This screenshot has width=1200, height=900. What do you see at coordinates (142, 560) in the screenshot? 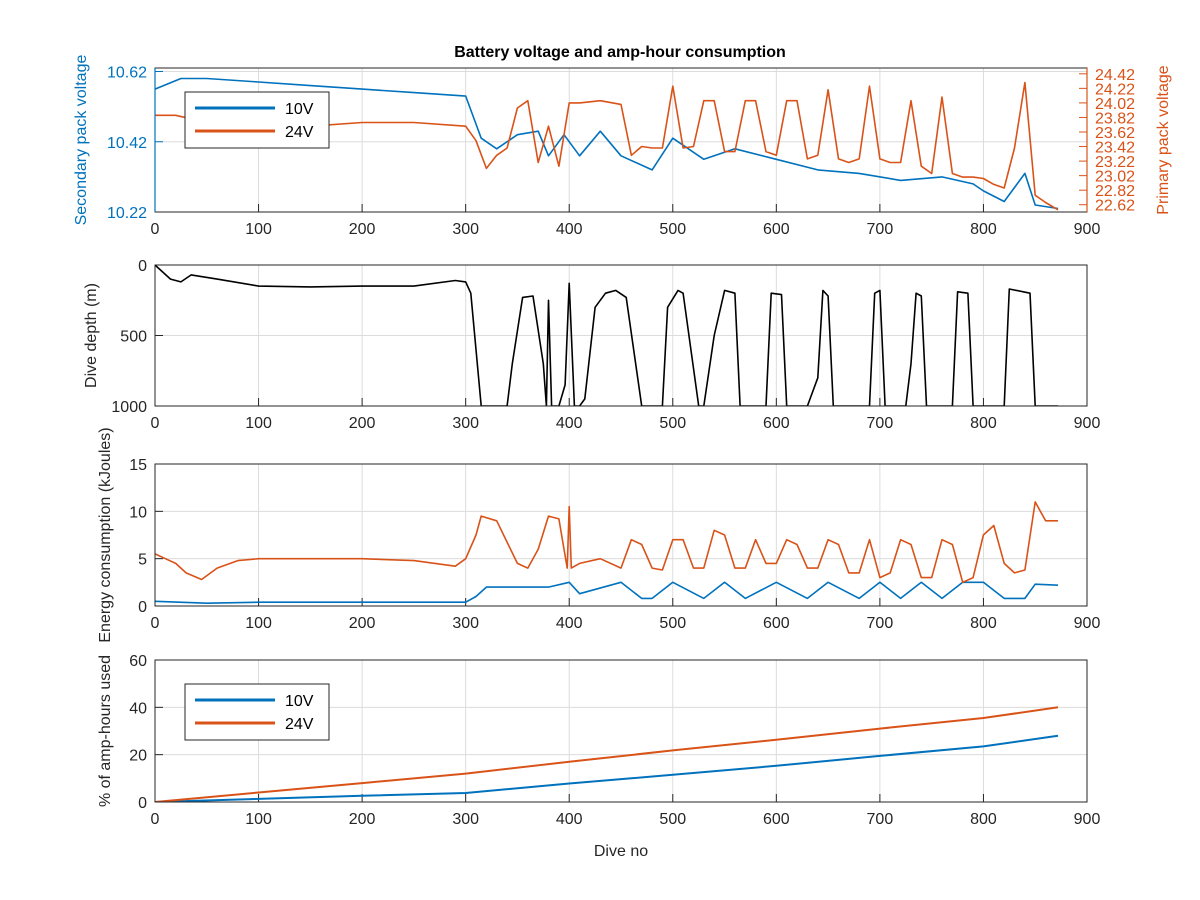
I see `y-tick-label: 5` at bounding box center [142, 560].